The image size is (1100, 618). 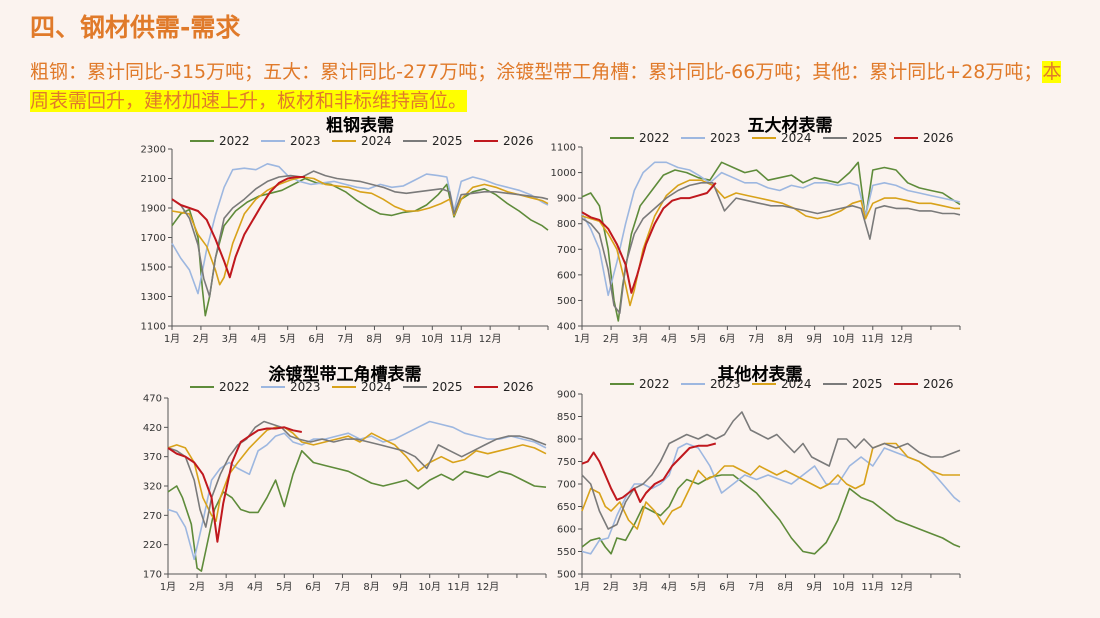 What do you see at coordinates (152, 428) in the screenshot?
I see `y-tick-label: 420` at bounding box center [152, 428].